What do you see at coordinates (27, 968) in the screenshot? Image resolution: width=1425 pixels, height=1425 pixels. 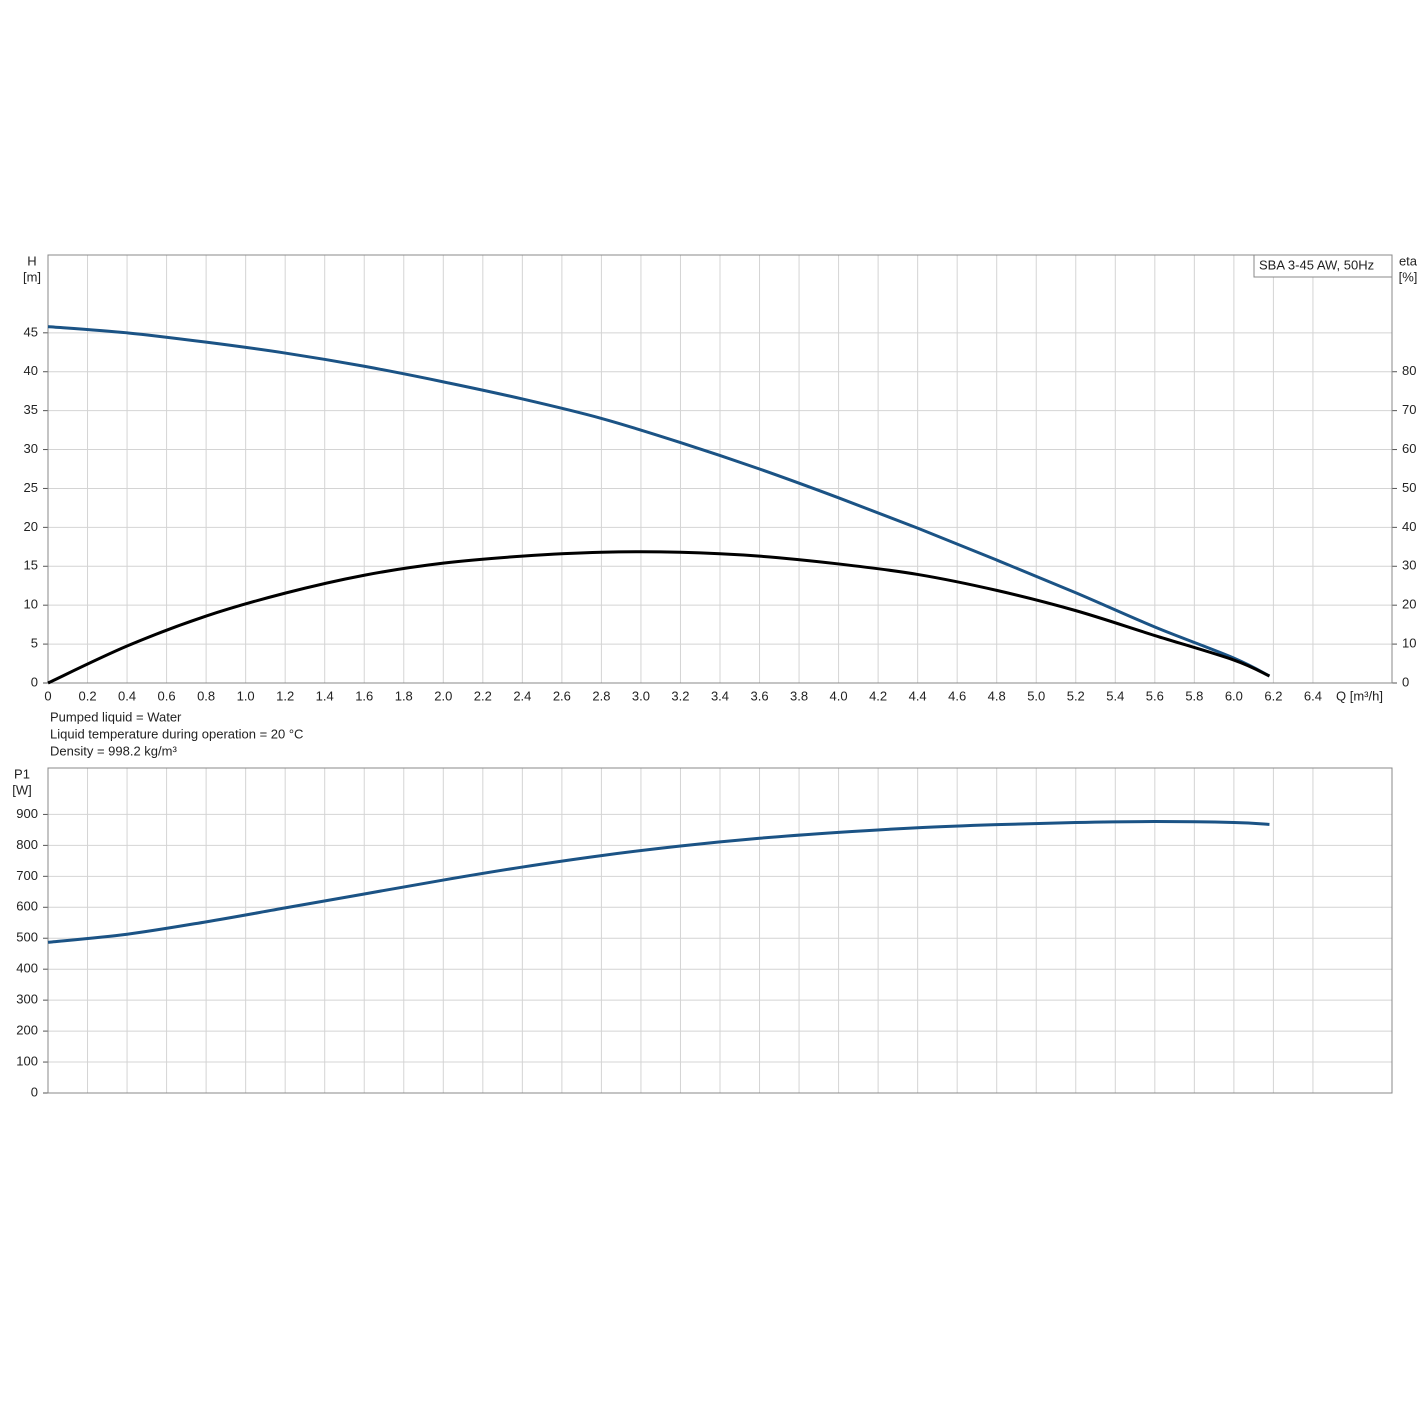 I see `y-tick-label: 400` at bounding box center [27, 968].